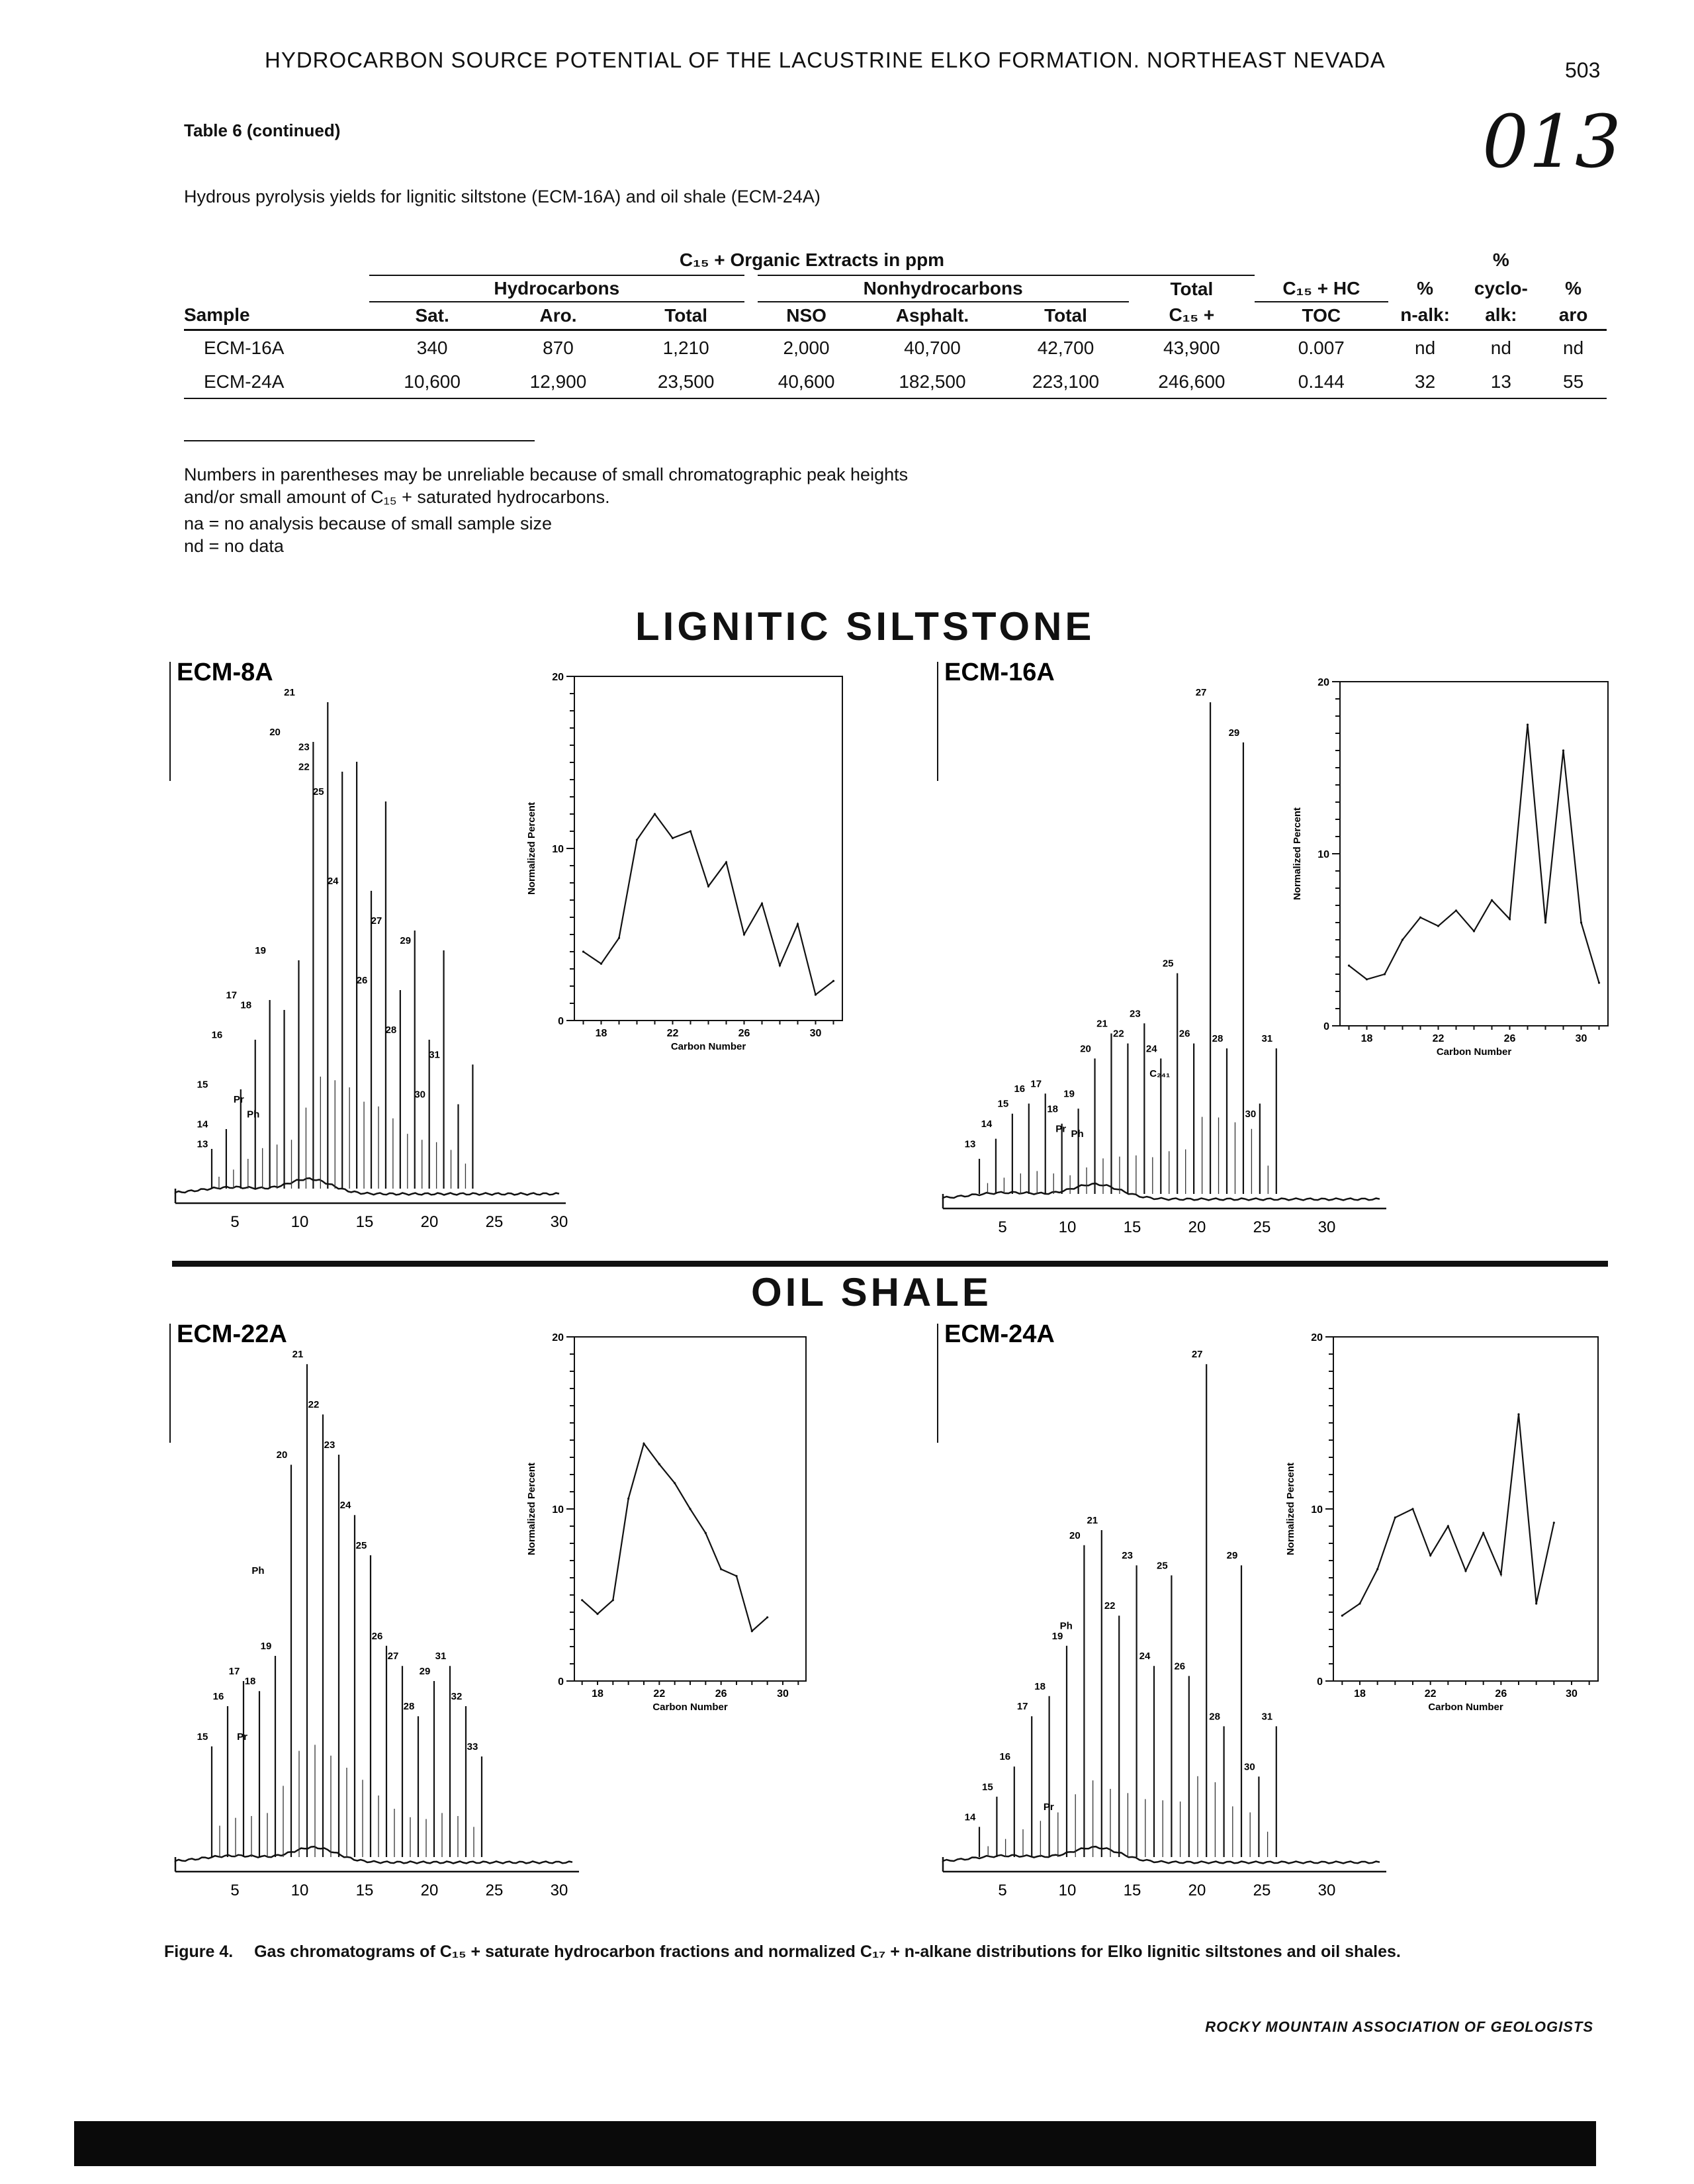 The width and height of the screenshot is (1694, 2184). What do you see at coordinates (1168, 963) in the screenshot?
I see `peak-label: 25` at bounding box center [1168, 963].